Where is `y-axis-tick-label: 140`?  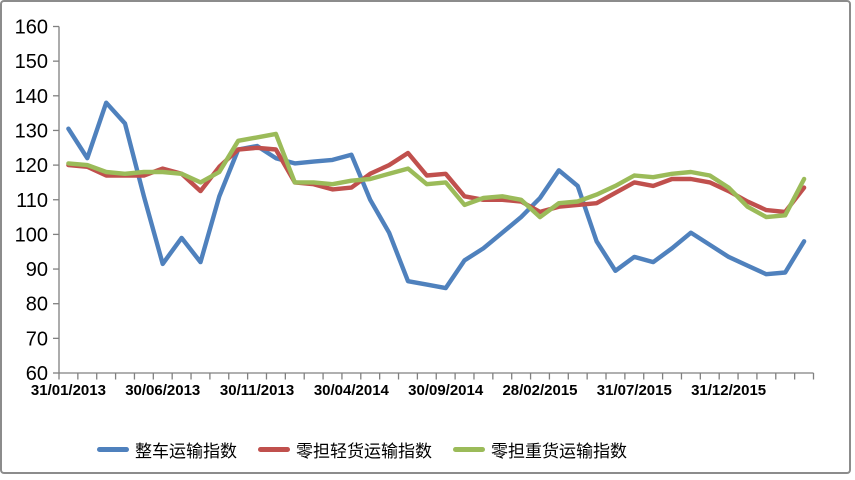 y-axis-tick-label: 140 is located at coordinates (31, 97).